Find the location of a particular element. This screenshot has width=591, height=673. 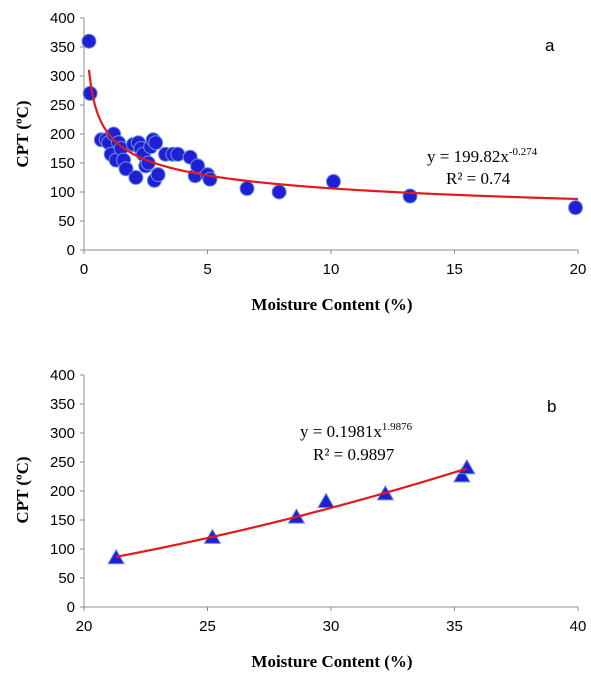

y-tick-label-a: 400 is located at coordinates (62, 18).